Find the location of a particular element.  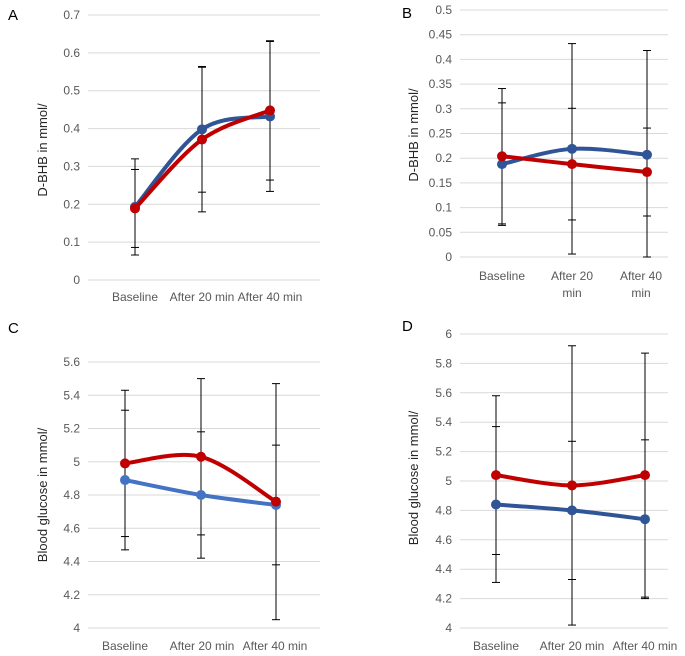

y-tick-label: 0.15 is located at coordinates (441, 183).